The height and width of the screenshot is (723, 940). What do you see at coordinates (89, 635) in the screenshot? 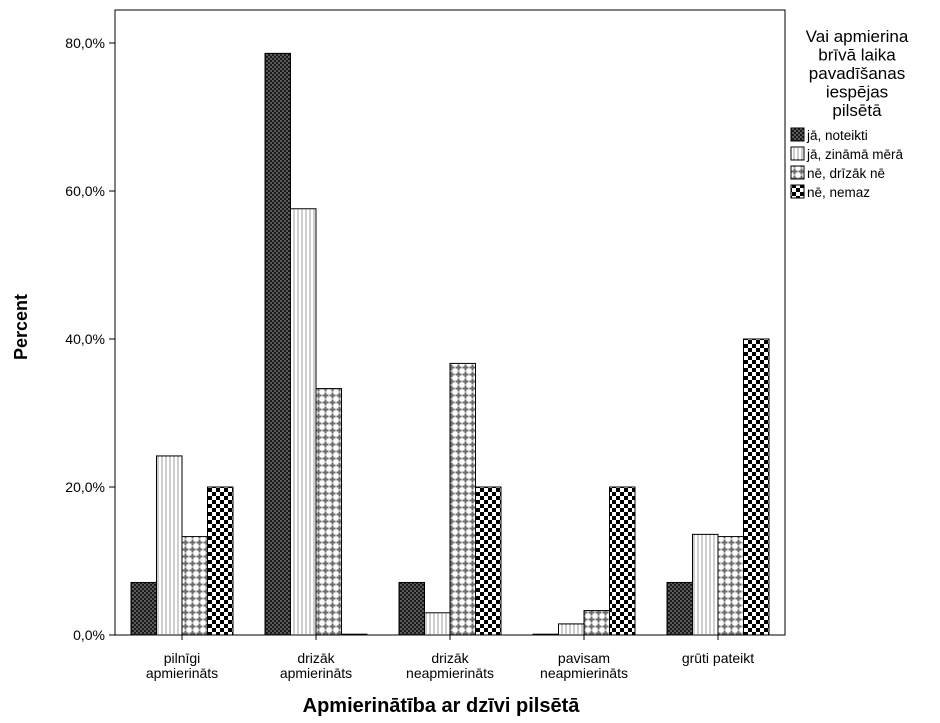
I see `y-tick-label: 0,0%` at bounding box center [89, 635].